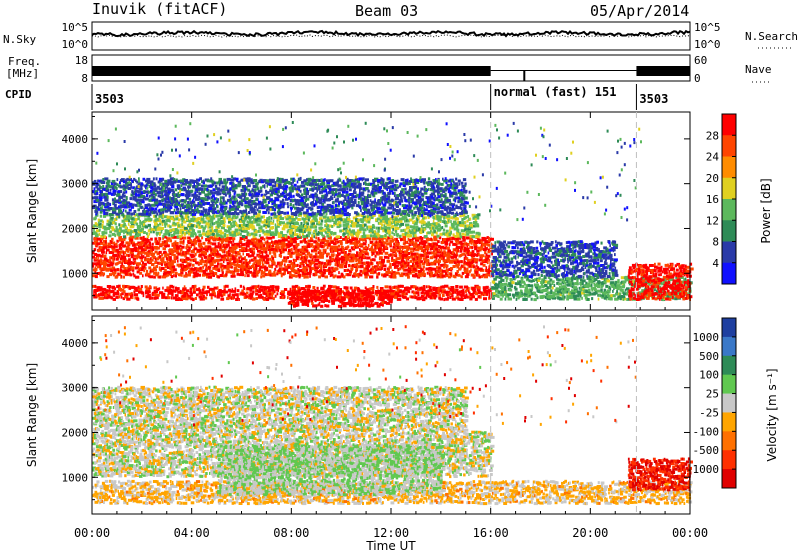 The image size is (800, 554). I want to click on nsky-panel: N.Sky 10^5 10^0 10^5 10^0 N.Search, so click(400, 36).